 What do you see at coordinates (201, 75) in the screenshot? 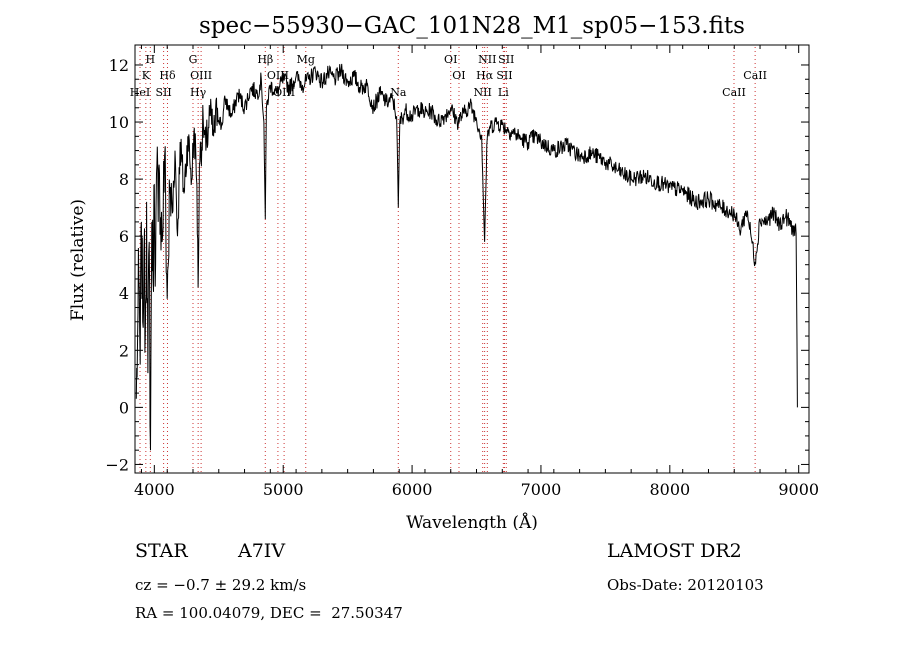
I see `line-marker-label: OIII` at bounding box center [201, 75].